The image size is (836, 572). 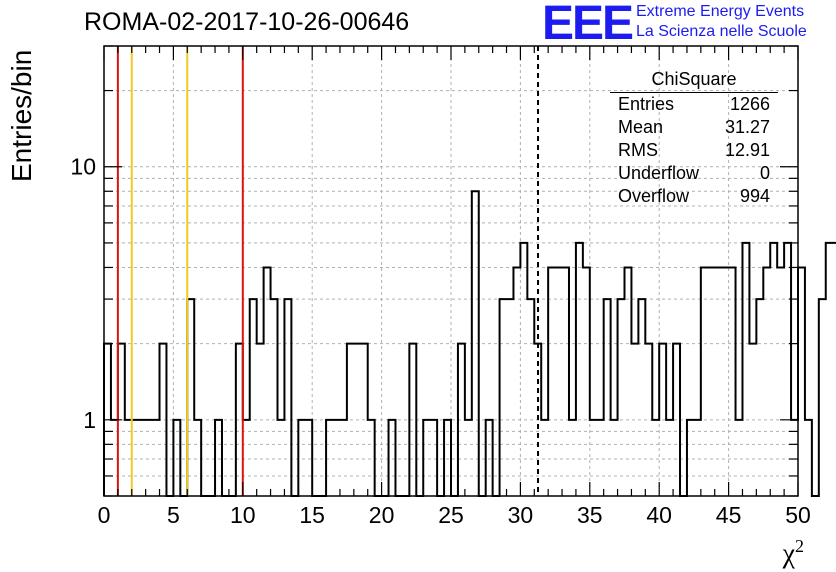 What do you see at coordinates (173, 515) in the screenshot?
I see `x-tick-label: 5` at bounding box center [173, 515].